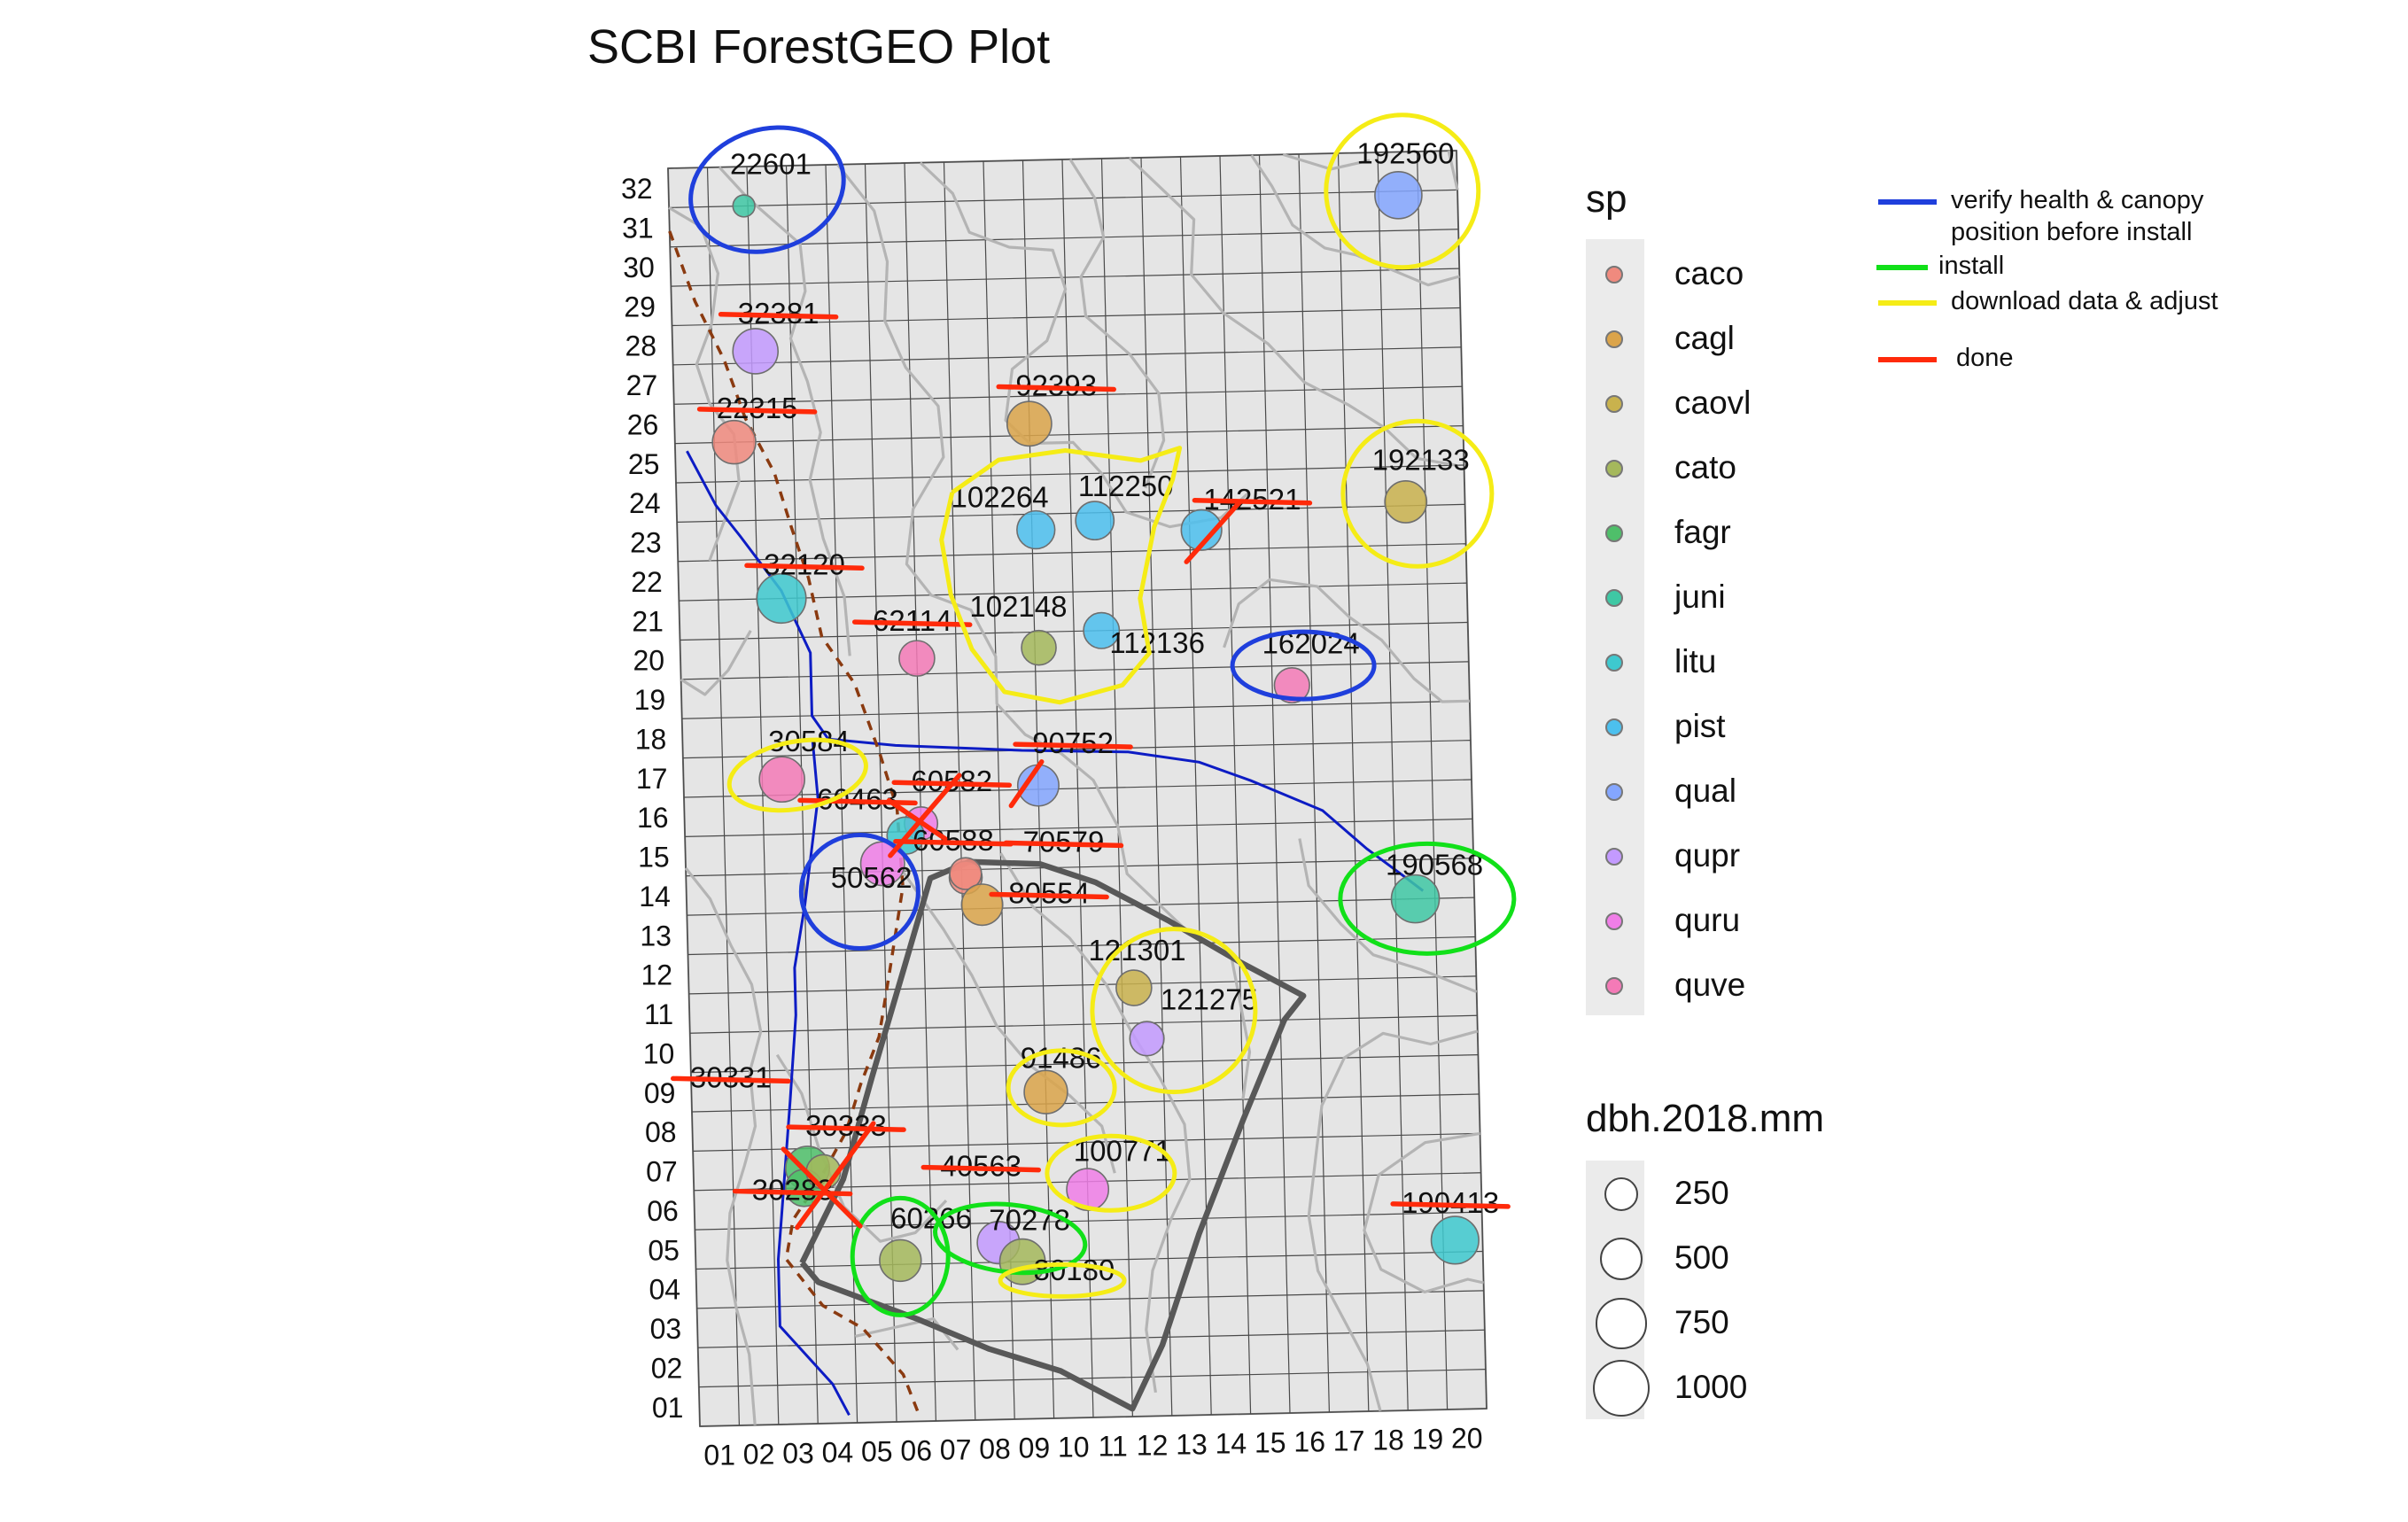 The image size is (2408, 1522). Describe the element at coordinates (2126, 359) in the screenshot. I see `annotation-key: done` at that location.